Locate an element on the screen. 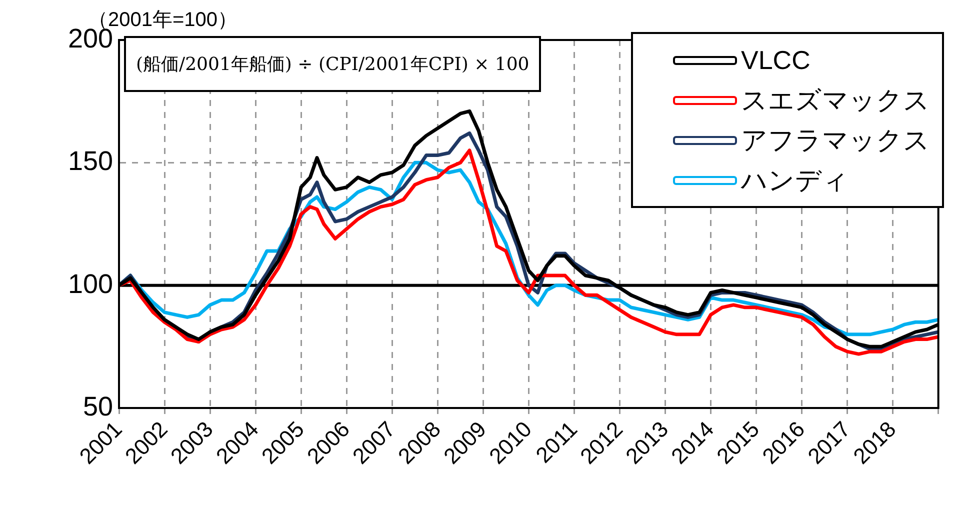 This screenshot has height=507, width=960. y-tick-label: 150 is located at coordinates (90, 161).